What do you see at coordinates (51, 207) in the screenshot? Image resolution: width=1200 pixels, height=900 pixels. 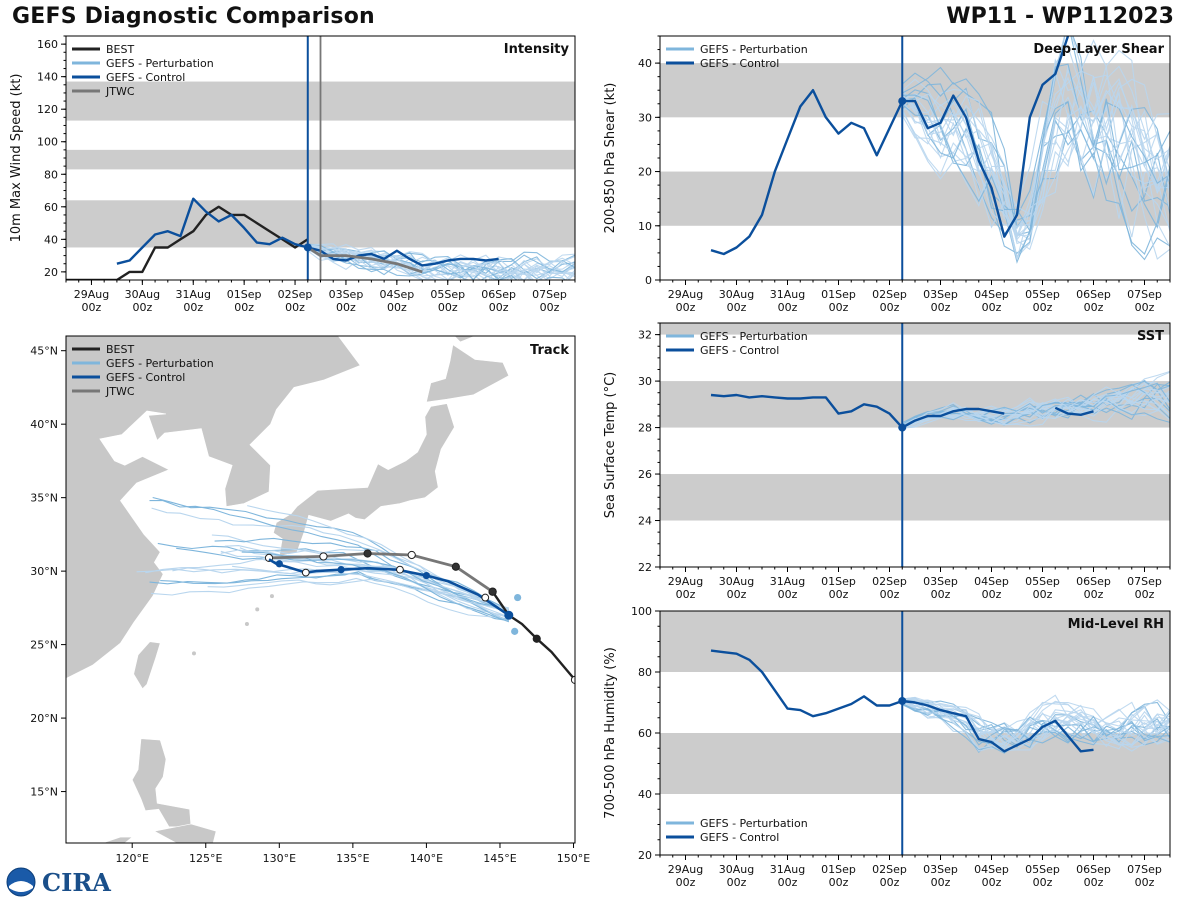 I see `intensity-ytick-label: 60` at bounding box center [51, 207].